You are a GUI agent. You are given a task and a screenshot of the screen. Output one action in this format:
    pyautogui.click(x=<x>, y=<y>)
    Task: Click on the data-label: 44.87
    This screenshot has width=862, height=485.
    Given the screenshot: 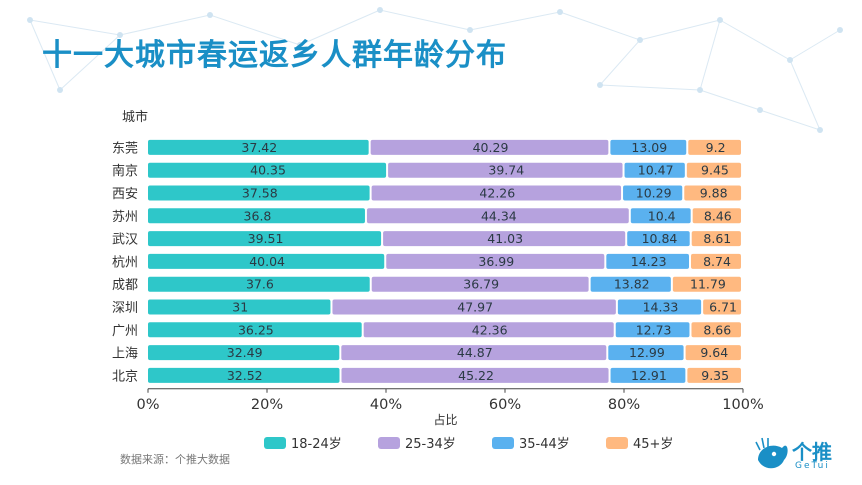 What is the action you would take?
    pyautogui.click(x=475, y=352)
    